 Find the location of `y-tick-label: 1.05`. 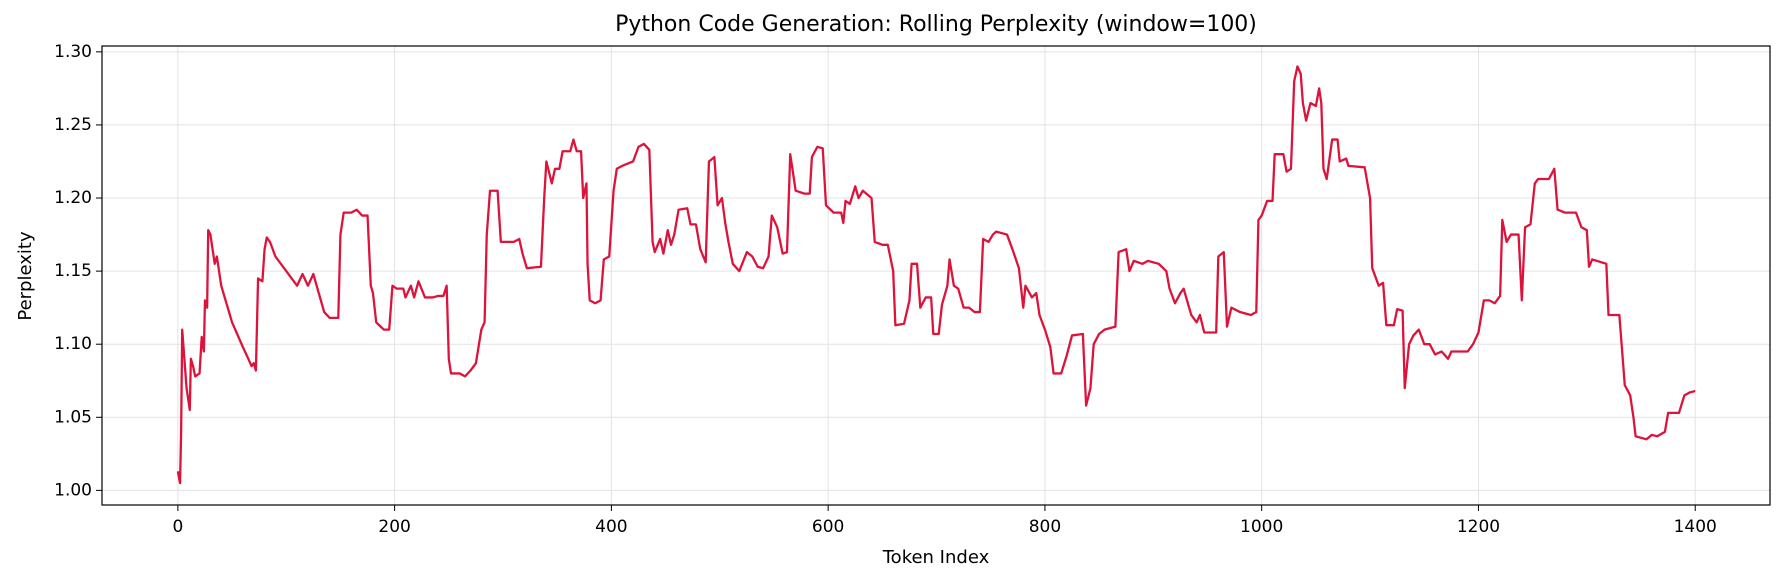

y-tick-label: 1.05 is located at coordinates (73, 417).